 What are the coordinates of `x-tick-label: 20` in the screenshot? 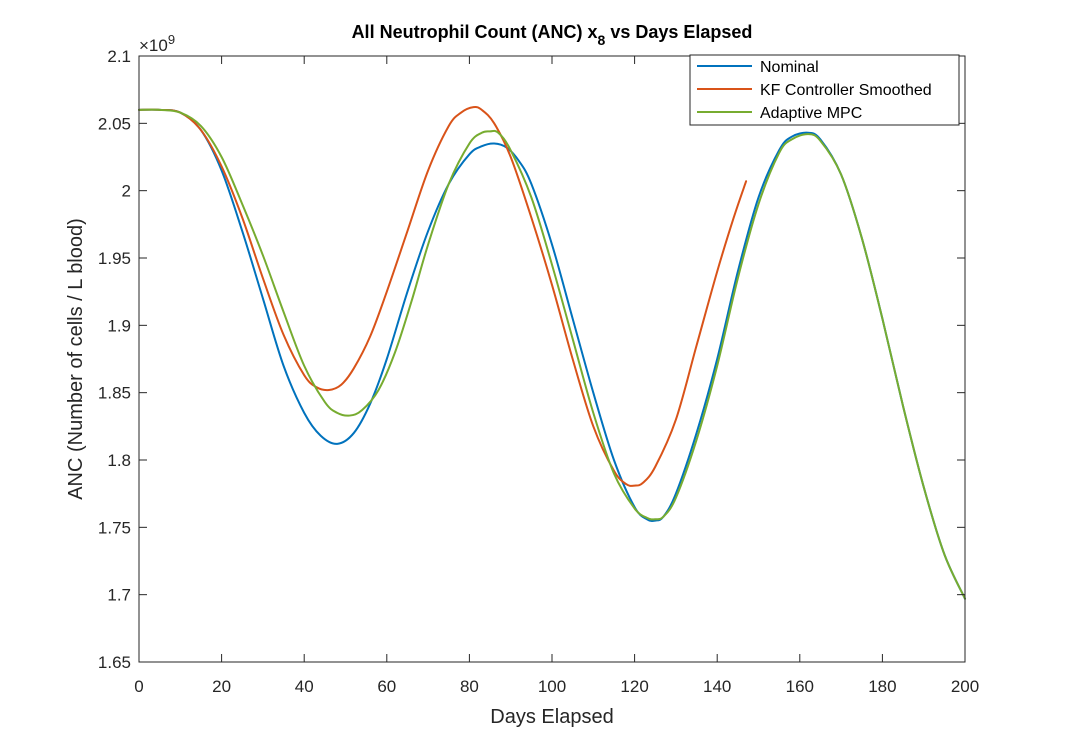 It's located at (221, 686).